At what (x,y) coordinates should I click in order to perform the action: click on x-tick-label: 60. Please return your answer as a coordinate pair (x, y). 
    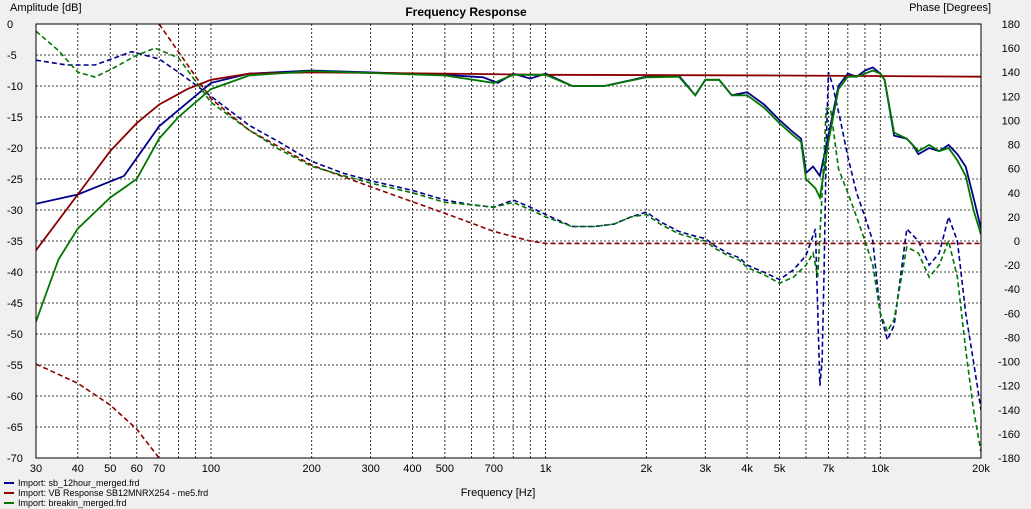
    Looking at the image, I should click on (137, 469).